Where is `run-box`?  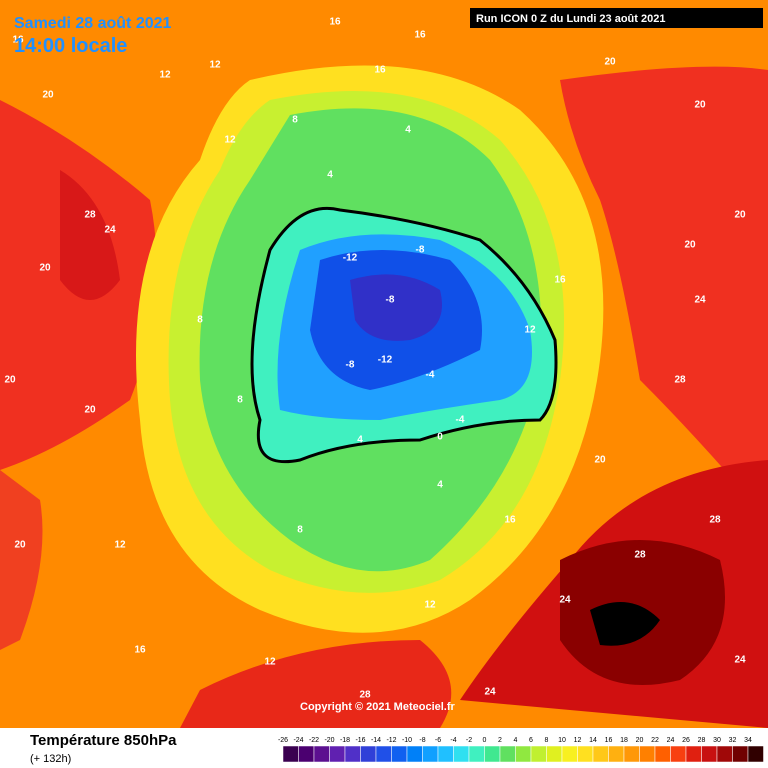 run-box is located at coordinates (616, 18).